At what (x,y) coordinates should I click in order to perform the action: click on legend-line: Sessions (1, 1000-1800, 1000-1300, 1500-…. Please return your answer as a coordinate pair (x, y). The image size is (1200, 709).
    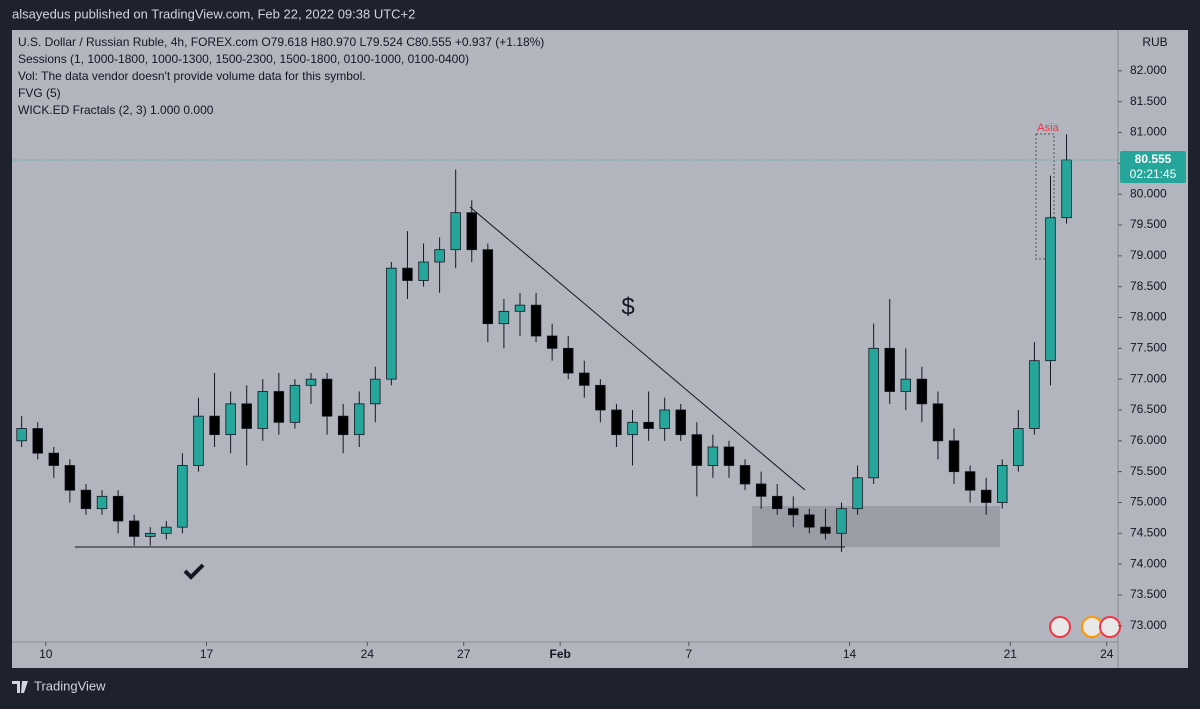
    Looking at the image, I should click on (243, 59).